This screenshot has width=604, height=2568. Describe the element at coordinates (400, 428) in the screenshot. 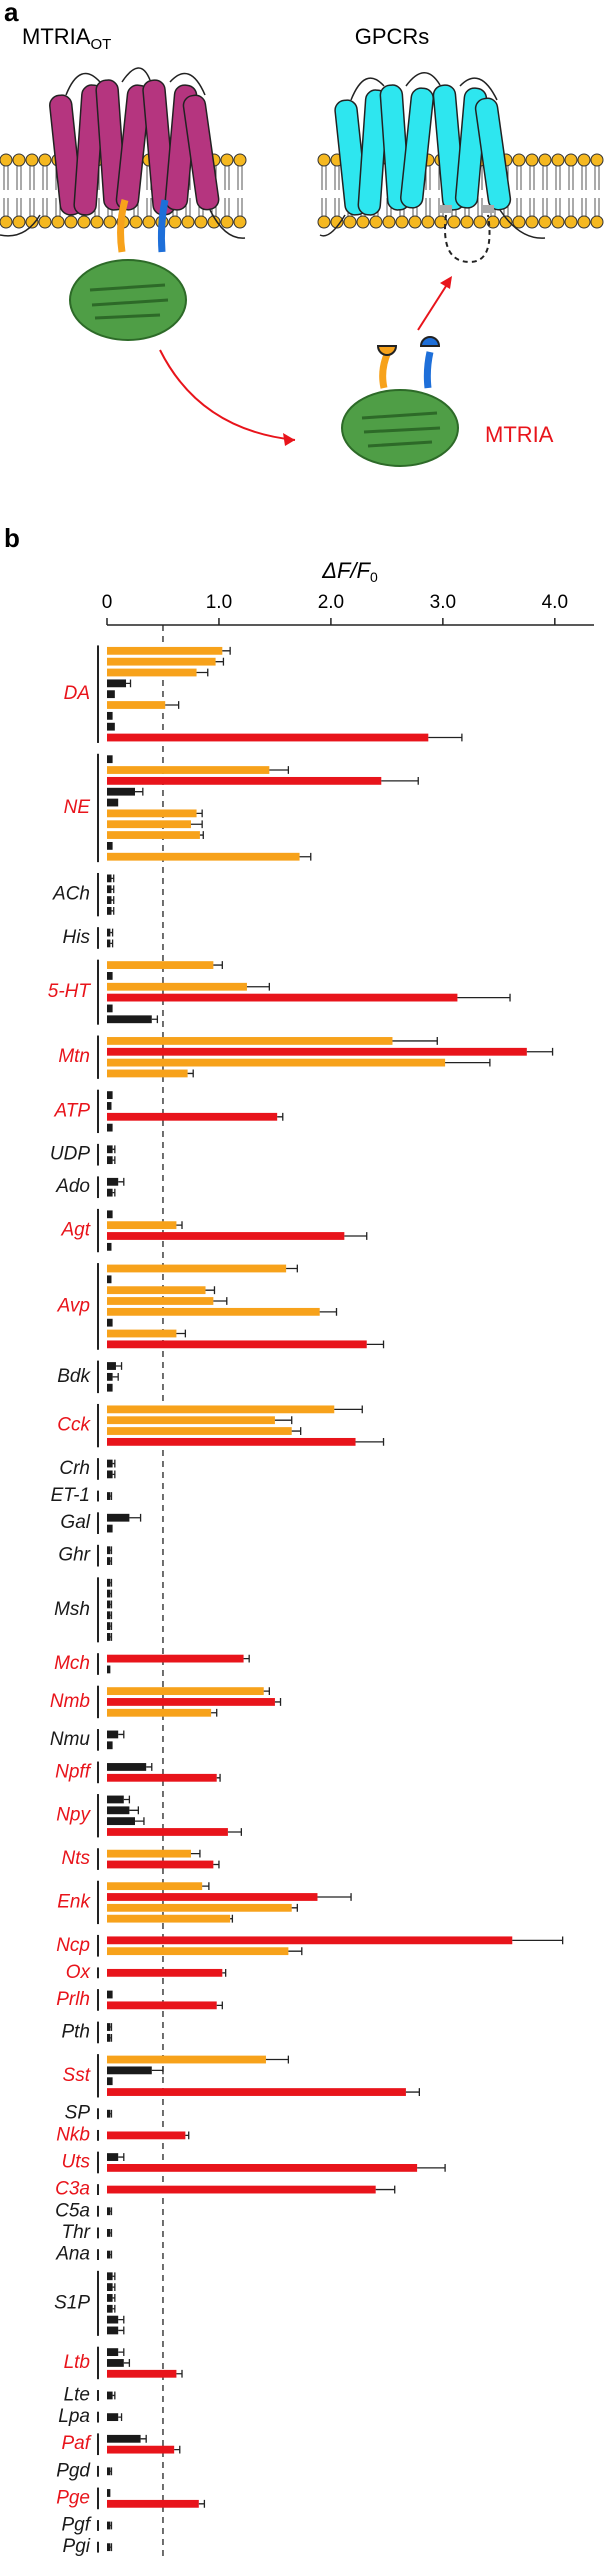

I see `protein` at that location.